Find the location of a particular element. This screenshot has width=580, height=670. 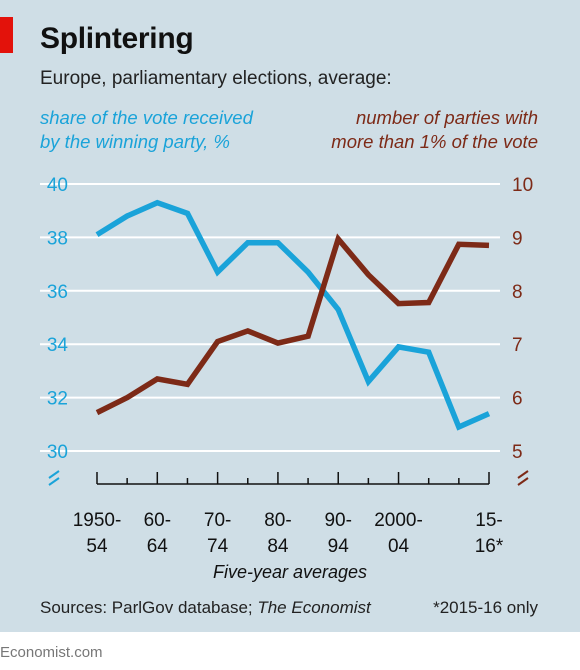

x-tick-label: 64 is located at coordinates (158, 546).